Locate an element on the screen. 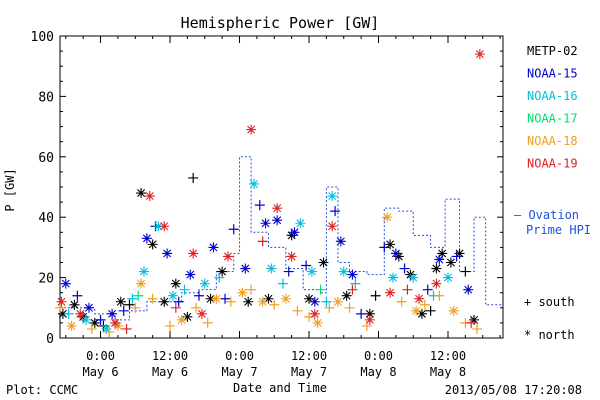 The image size is (600, 400). ovation-legend-line2: Prime HPI is located at coordinates (558, 230).